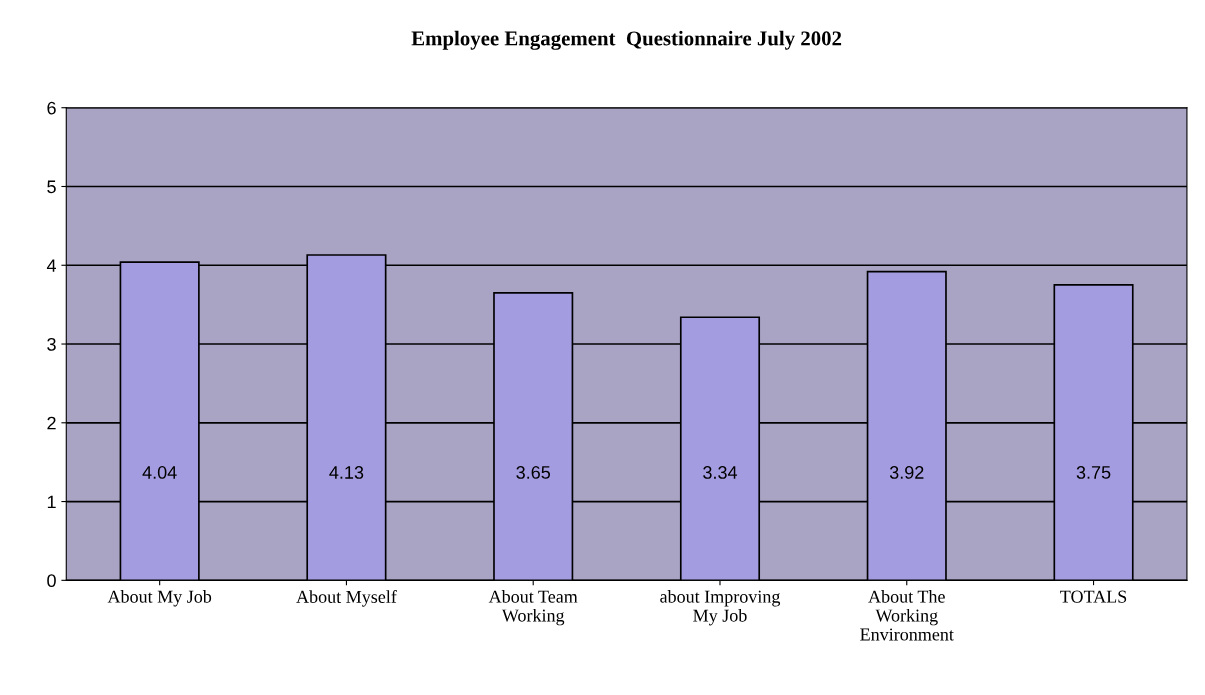 This screenshot has width=1205, height=695. Describe the element at coordinates (159, 598) in the screenshot. I see `x-tick-label: About My Job` at that location.